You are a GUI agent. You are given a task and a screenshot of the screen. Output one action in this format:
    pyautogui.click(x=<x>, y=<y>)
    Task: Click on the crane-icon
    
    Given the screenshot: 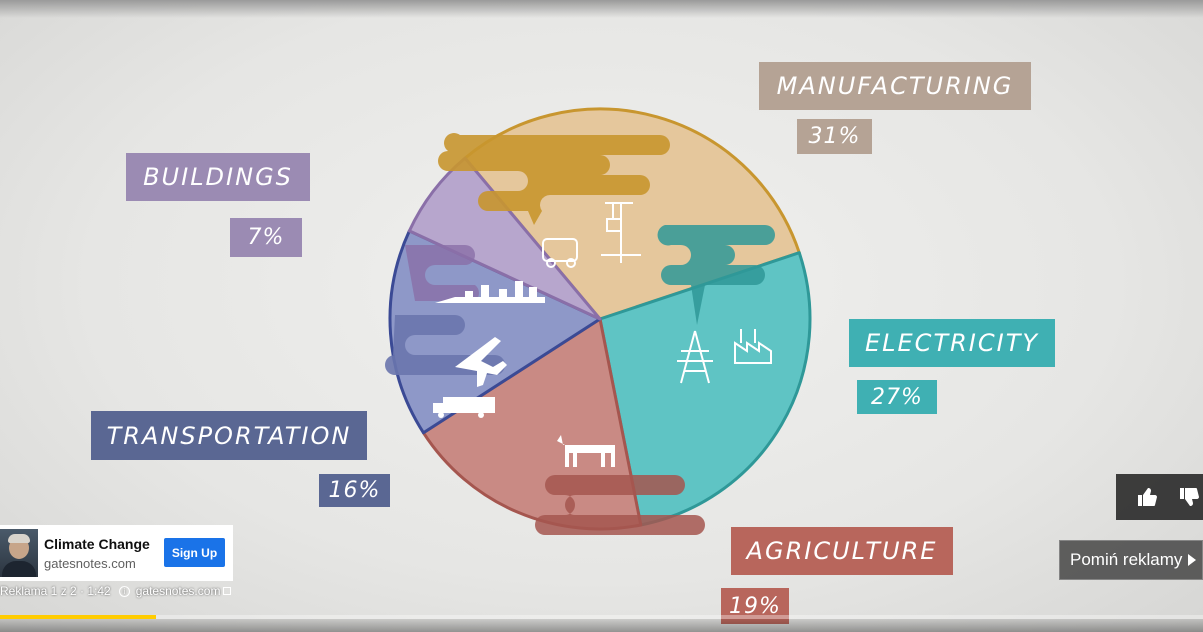 What is the action you would take?
    pyautogui.click(x=621, y=232)
    